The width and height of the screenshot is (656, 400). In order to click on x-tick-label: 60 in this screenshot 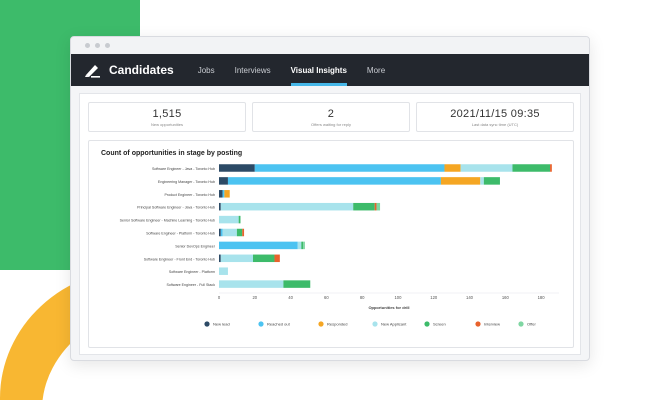, I will do `click(326, 297)`.